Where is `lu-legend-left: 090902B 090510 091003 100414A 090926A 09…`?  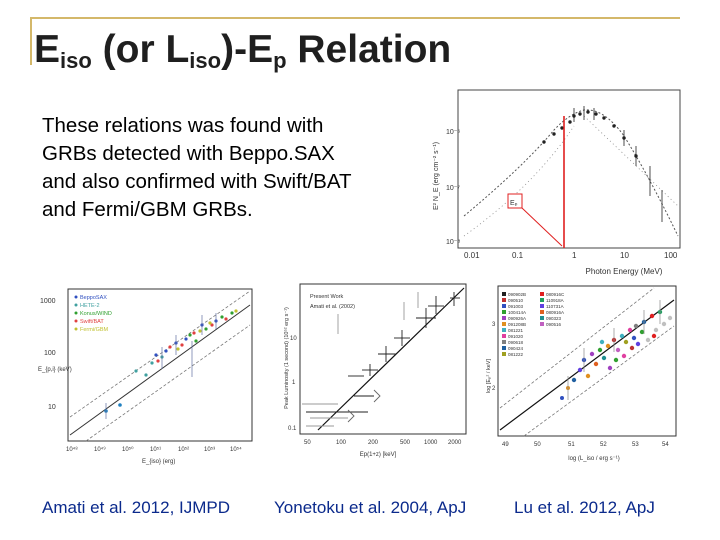
lu-legend-left: 090902B 090510 091003 100414A 090926A 09… is located at coordinates (517, 324).